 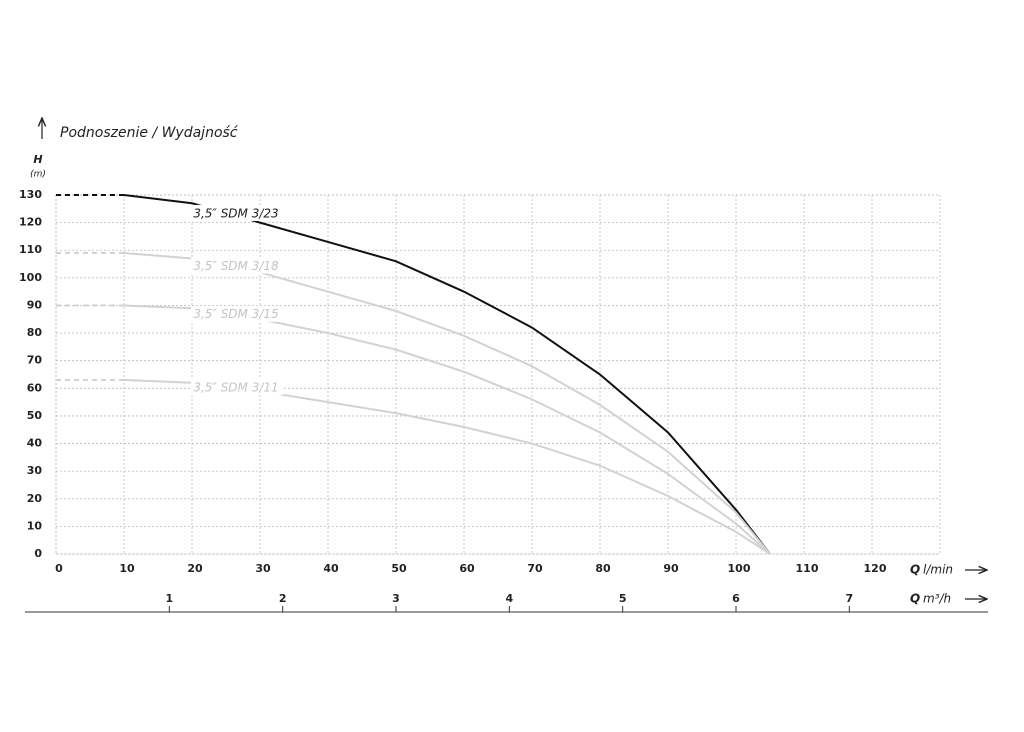 I want to click on y-tick-label: 130, so click(x=30, y=194).